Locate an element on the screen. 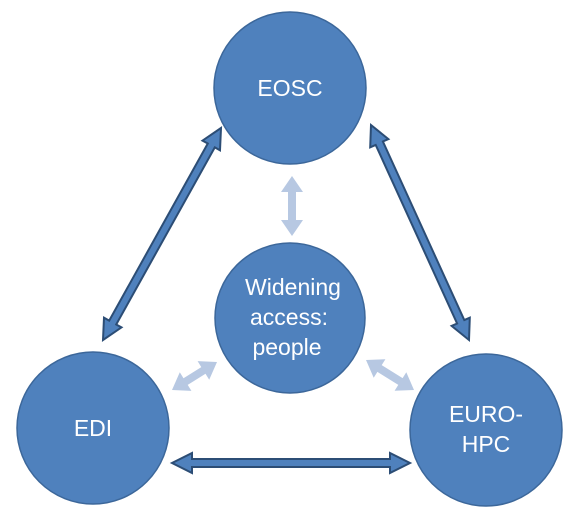 This screenshot has width=579, height=520. node-center-label-line1: Widening is located at coordinates (293, 287).